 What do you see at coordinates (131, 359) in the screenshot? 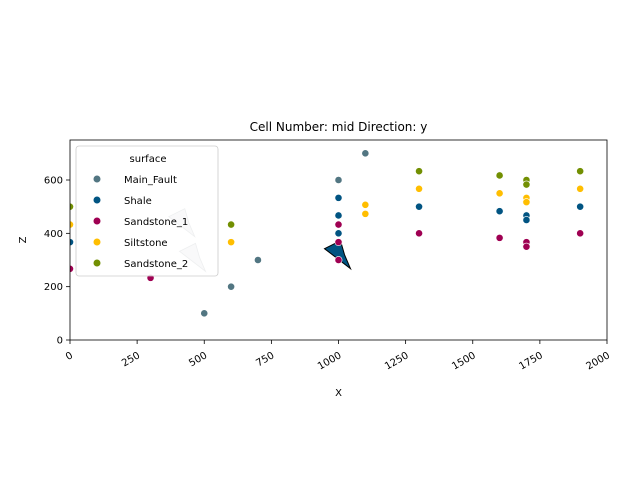
I see `x-tick-label: 250` at bounding box center [131, 359].